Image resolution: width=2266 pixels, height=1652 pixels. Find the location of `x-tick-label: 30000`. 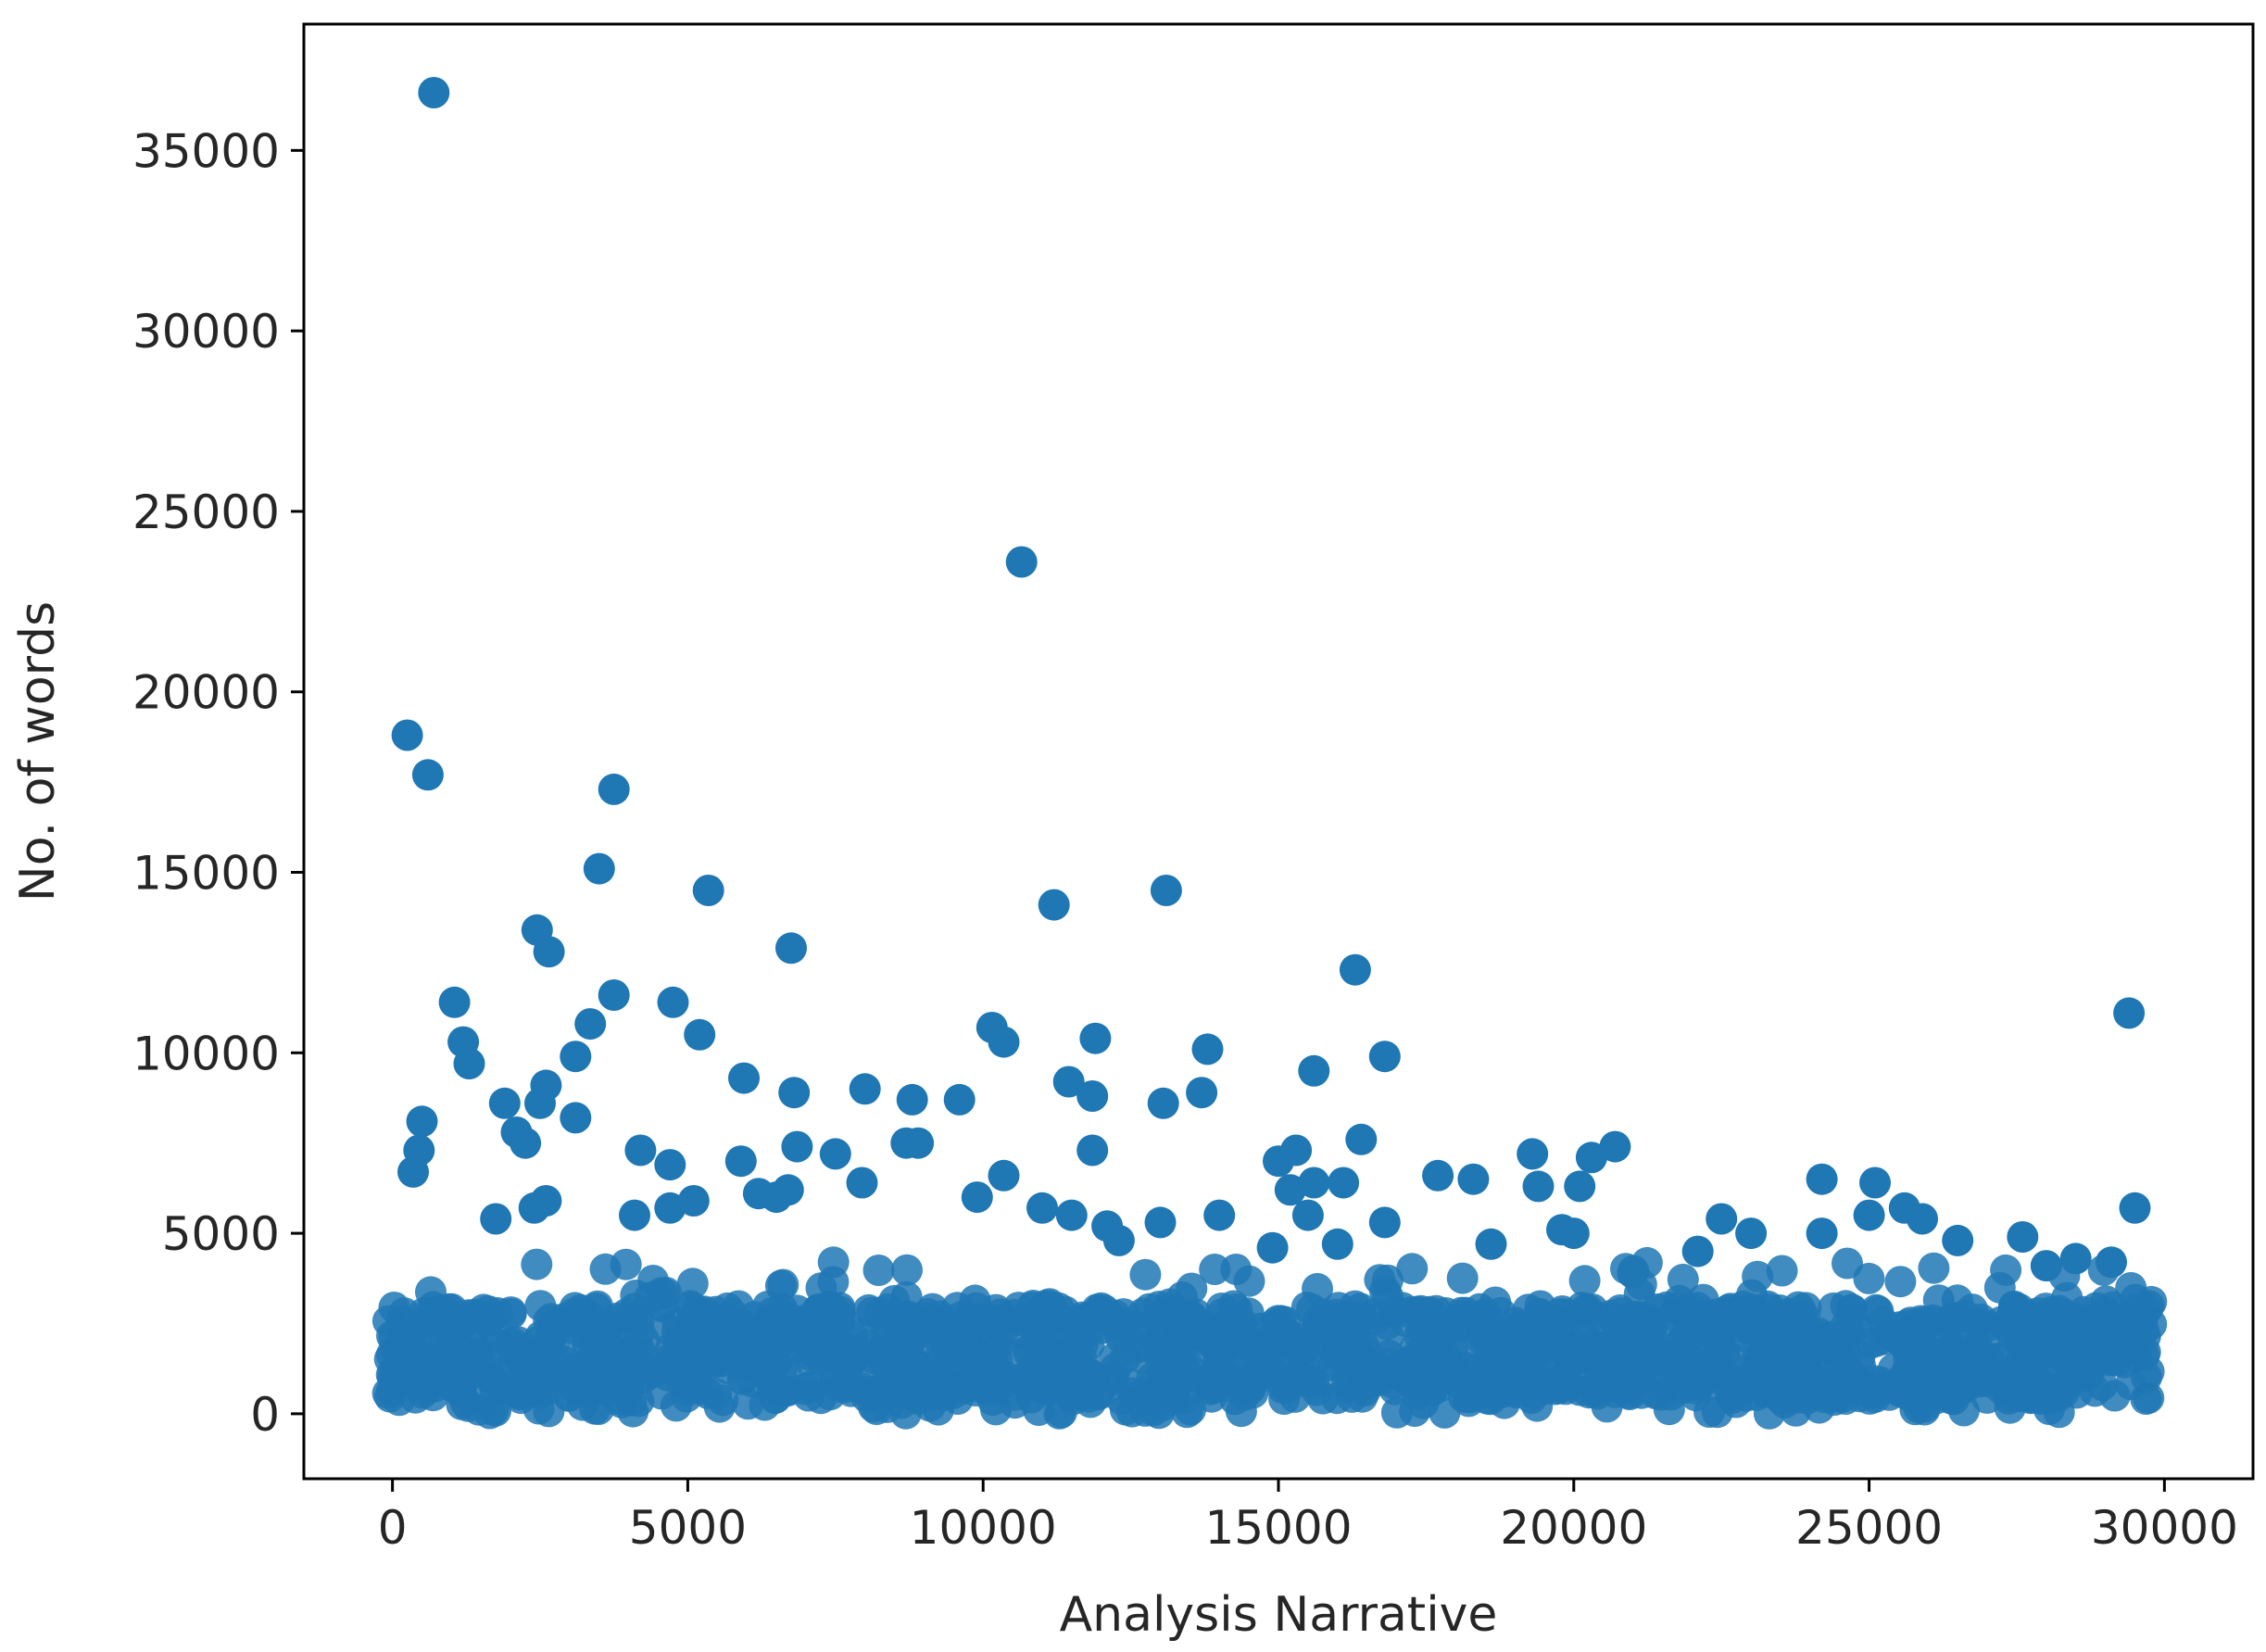

x-tick-label: 30000 is located at coordinates (2164, 1528).